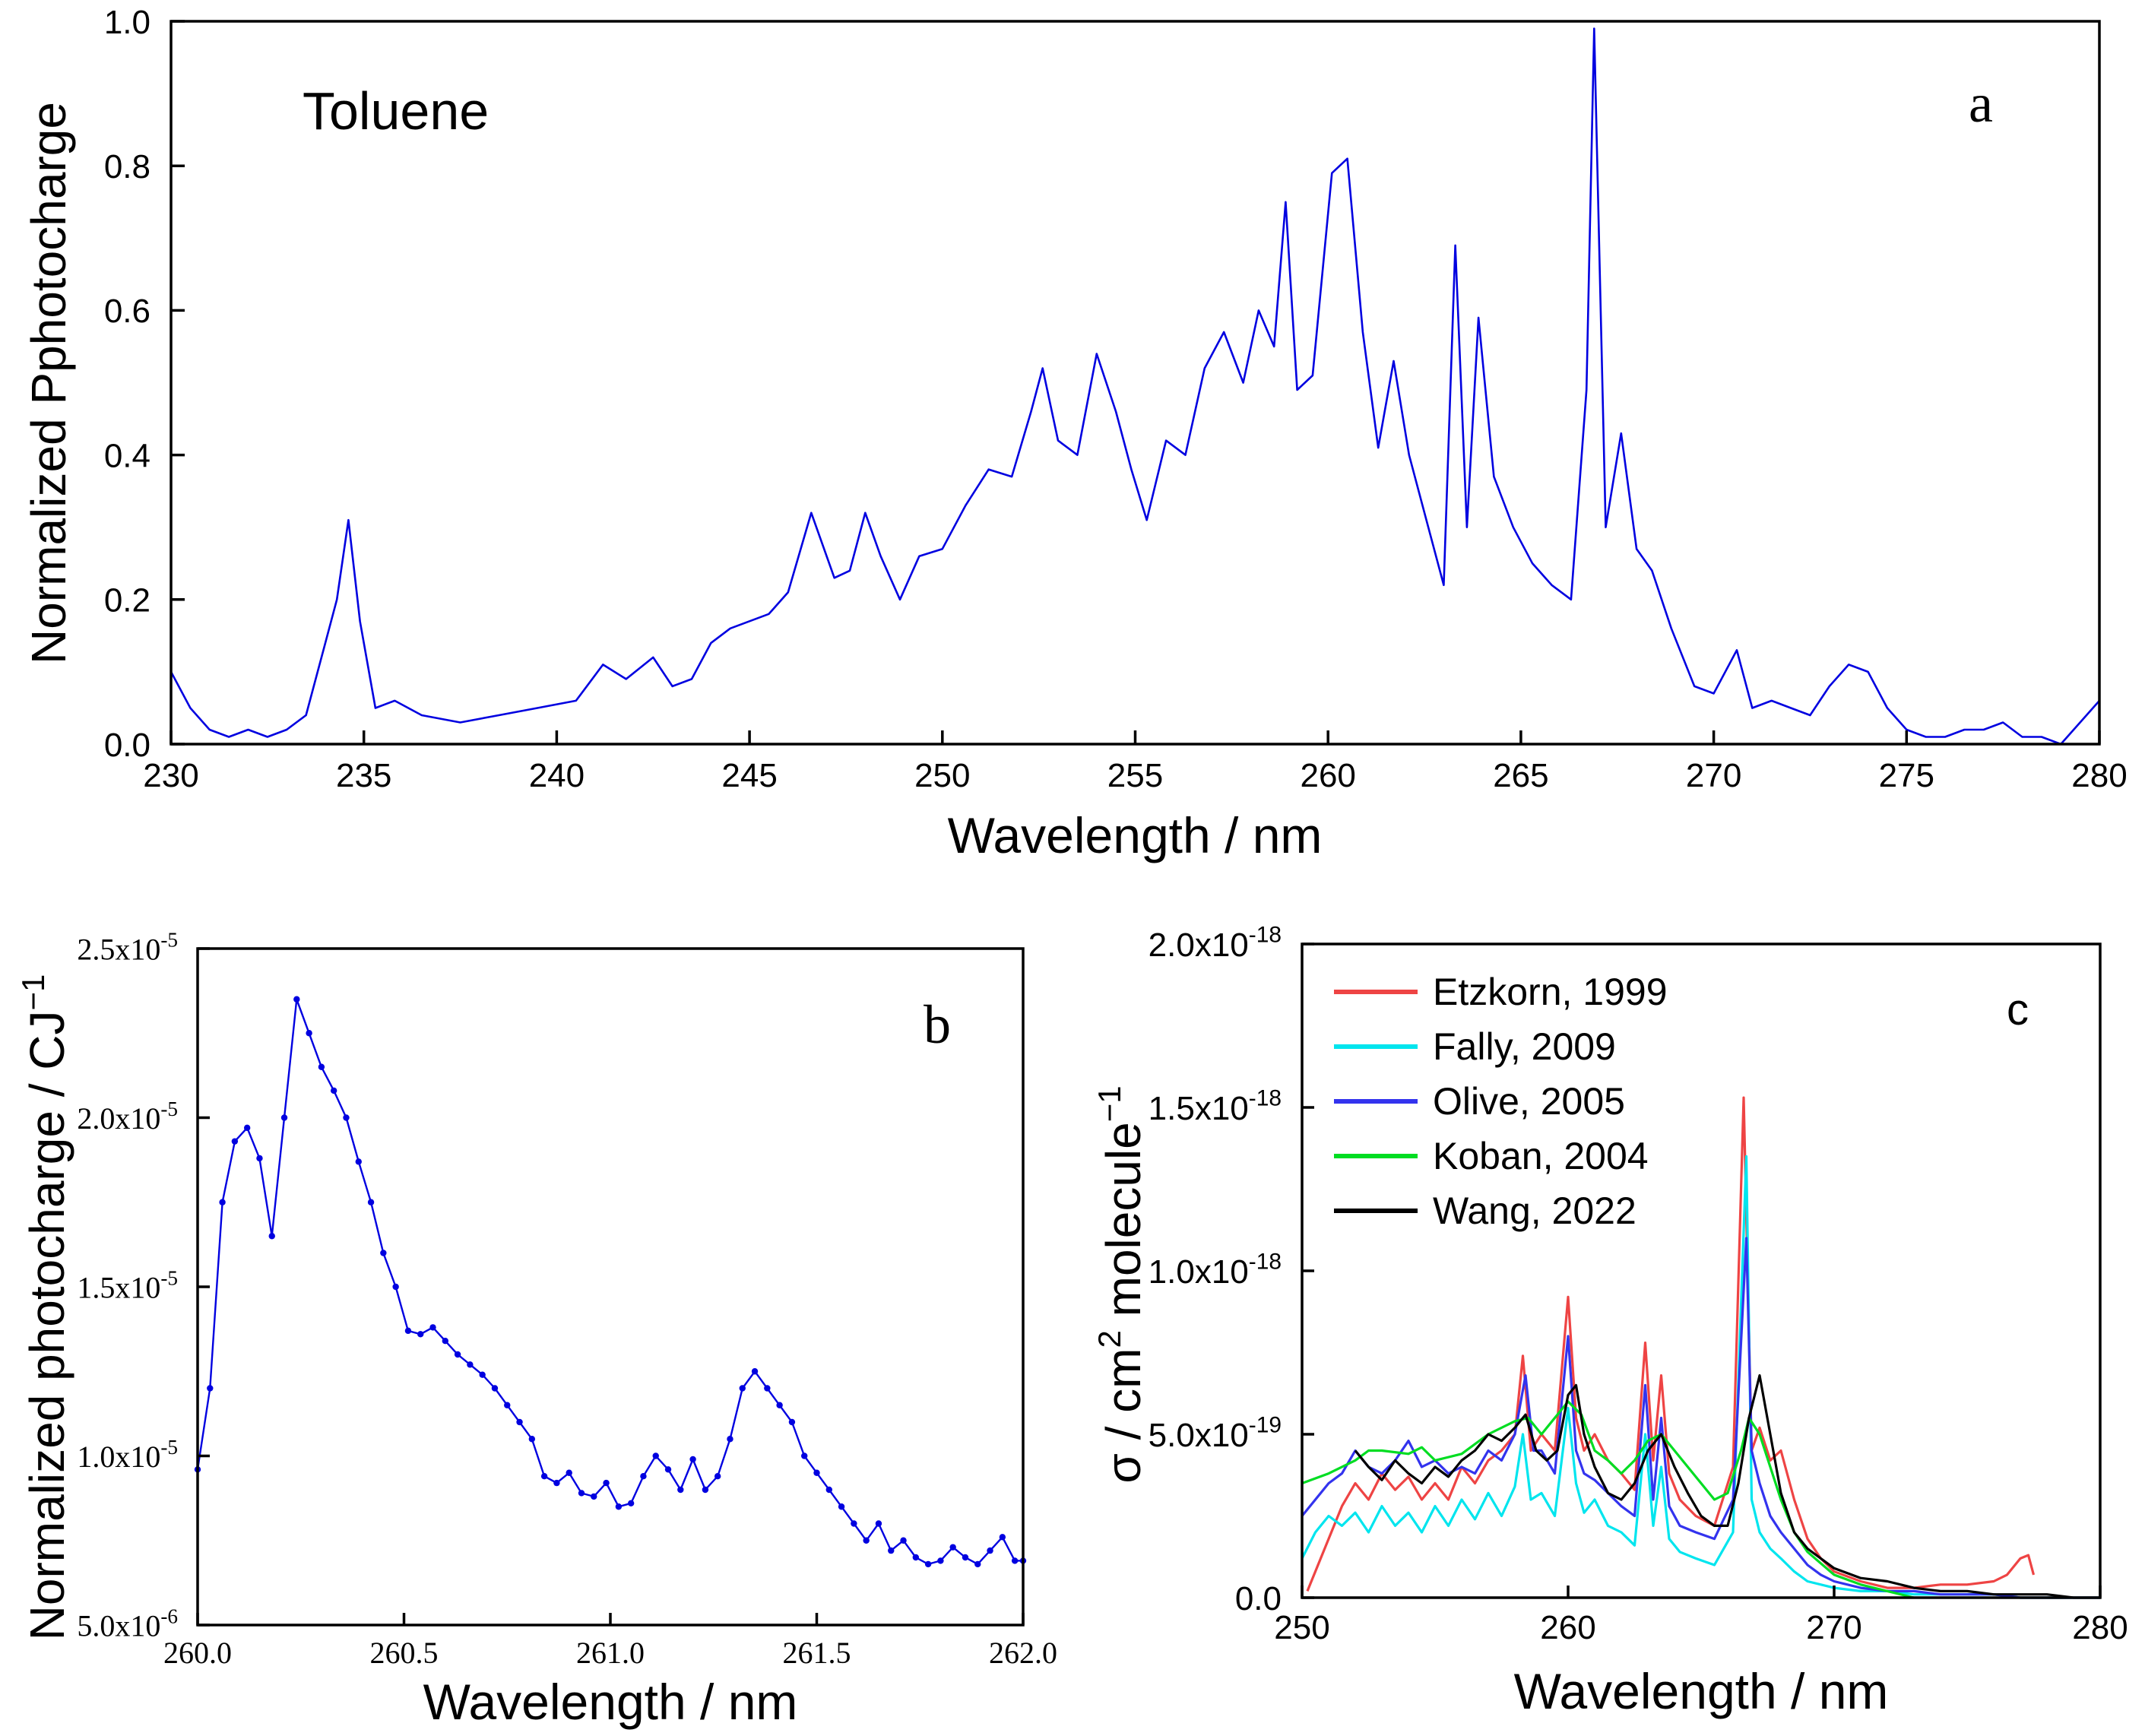 The height and width of the screenshot is (1736, 2145). I want to click on panel-c-y-tick-label: 0.0, so click(1258, 1598).